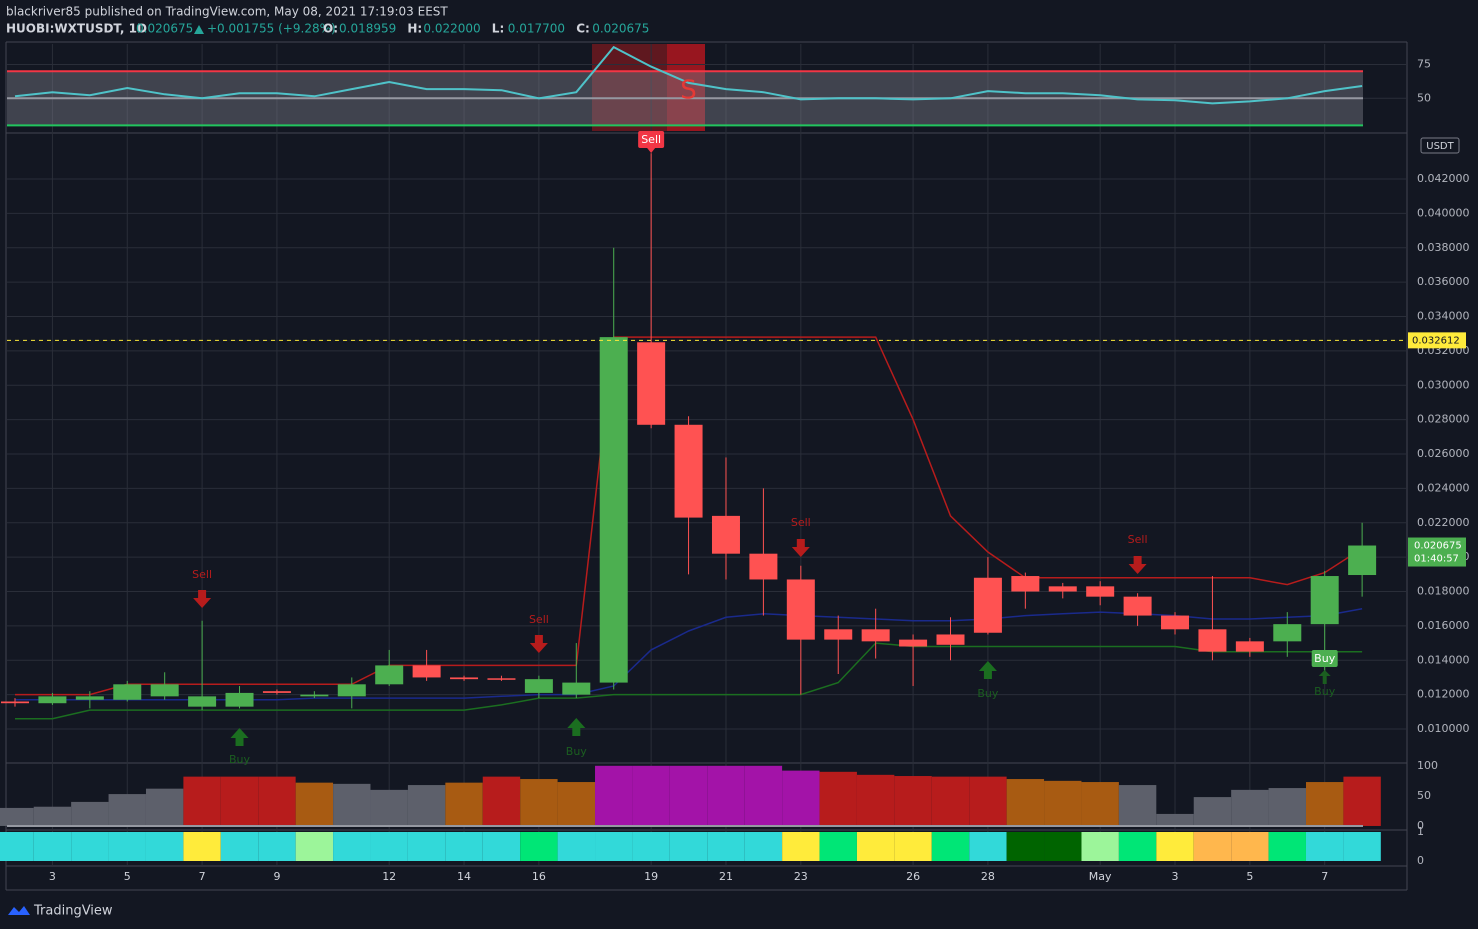 This screenshot has width=1478, height=929. I want to click on x-tick-label: 9, so click(276, 876).